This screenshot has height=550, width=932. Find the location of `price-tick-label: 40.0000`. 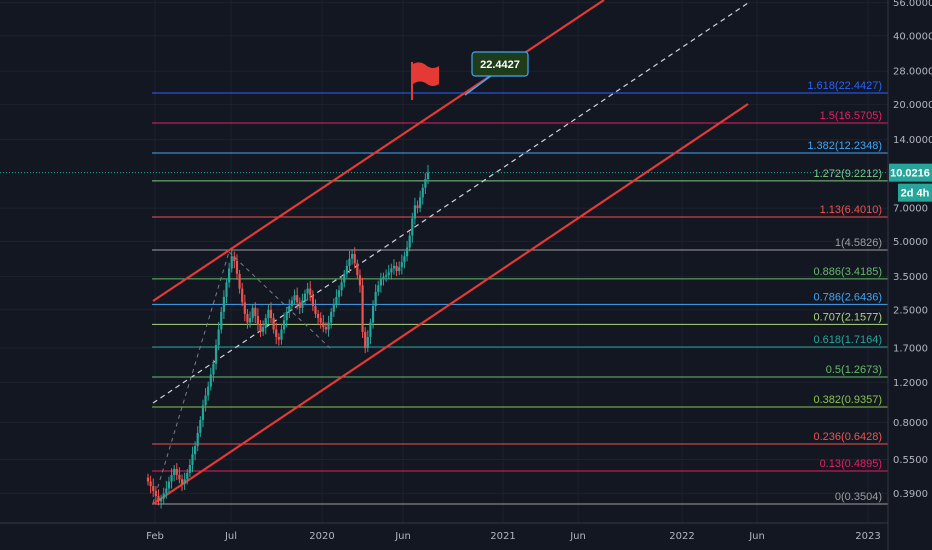

price-tick-label: 40.0000 is located at coordinates (912, 36).